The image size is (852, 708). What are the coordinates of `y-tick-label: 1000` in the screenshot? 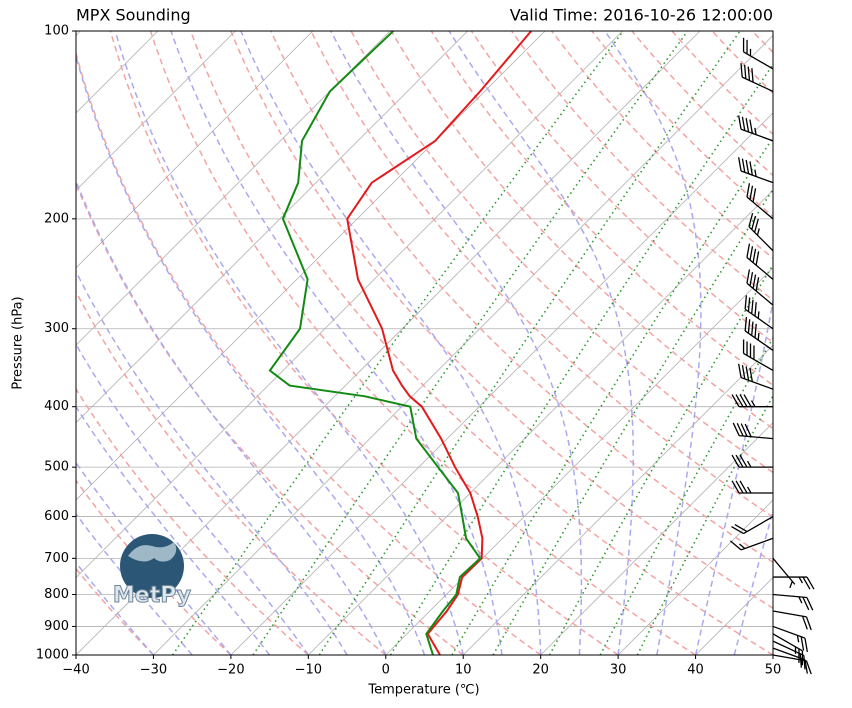 It's located at (52, 655).